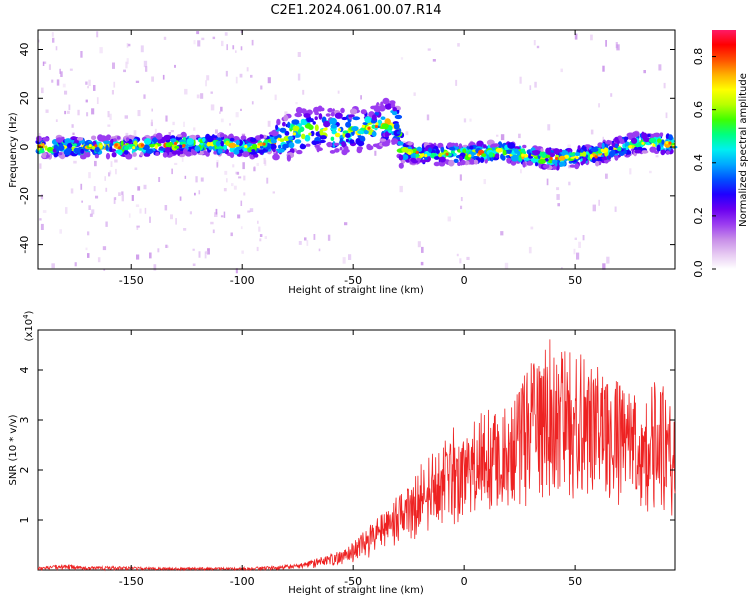  Describe the element at coordinates (698, 57) in the screenshot. I see `colorbar-tick-label: 0.8` at that location.